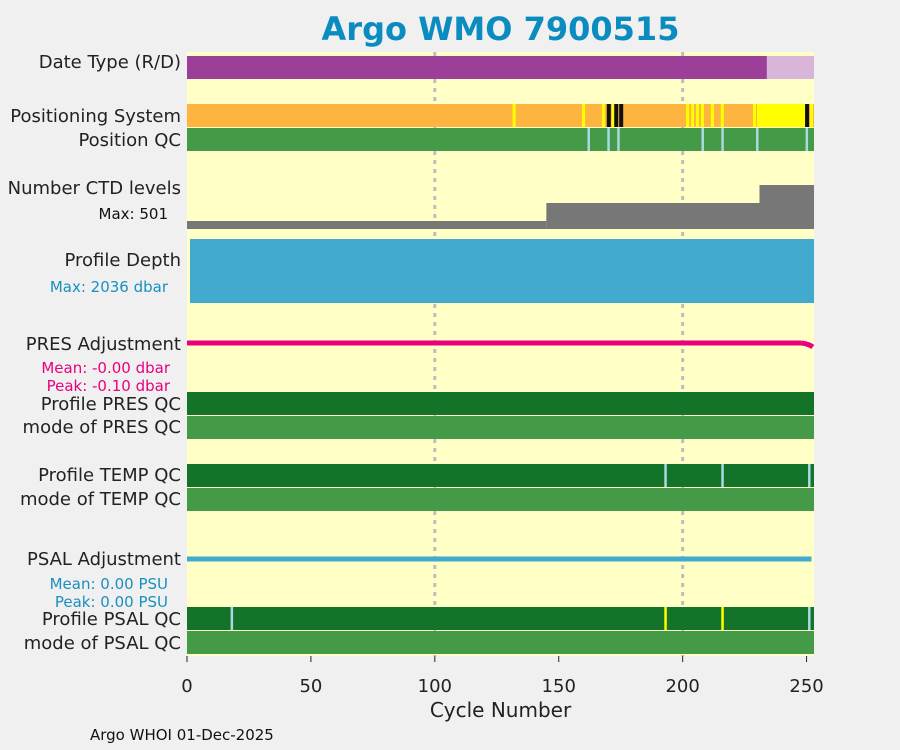 This screenshot has width=900, height=750. Describe the element at coordinates (111, 619) in the screenshot. I see `label-profile-psal-qc: Profile PSAL QC` at that location.